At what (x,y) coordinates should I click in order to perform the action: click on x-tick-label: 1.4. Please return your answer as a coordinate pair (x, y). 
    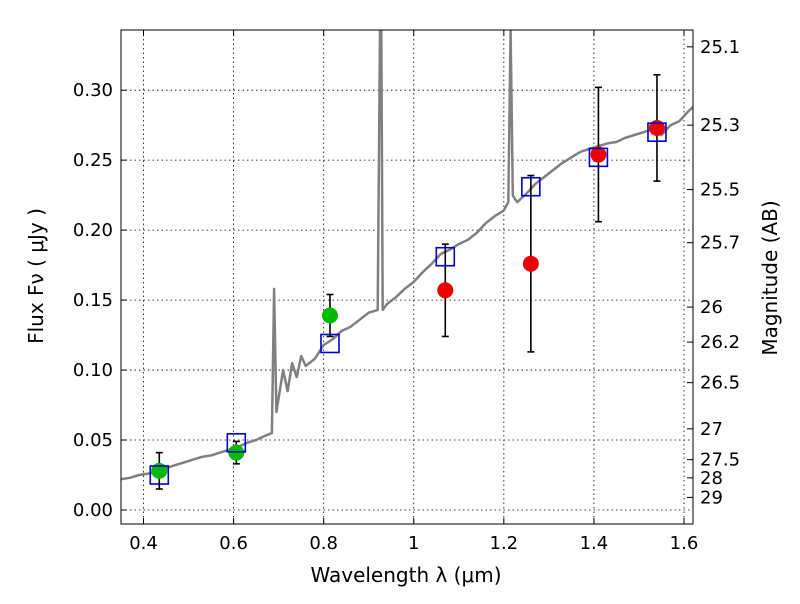
    Looking at the image, I should click on (594, 543).